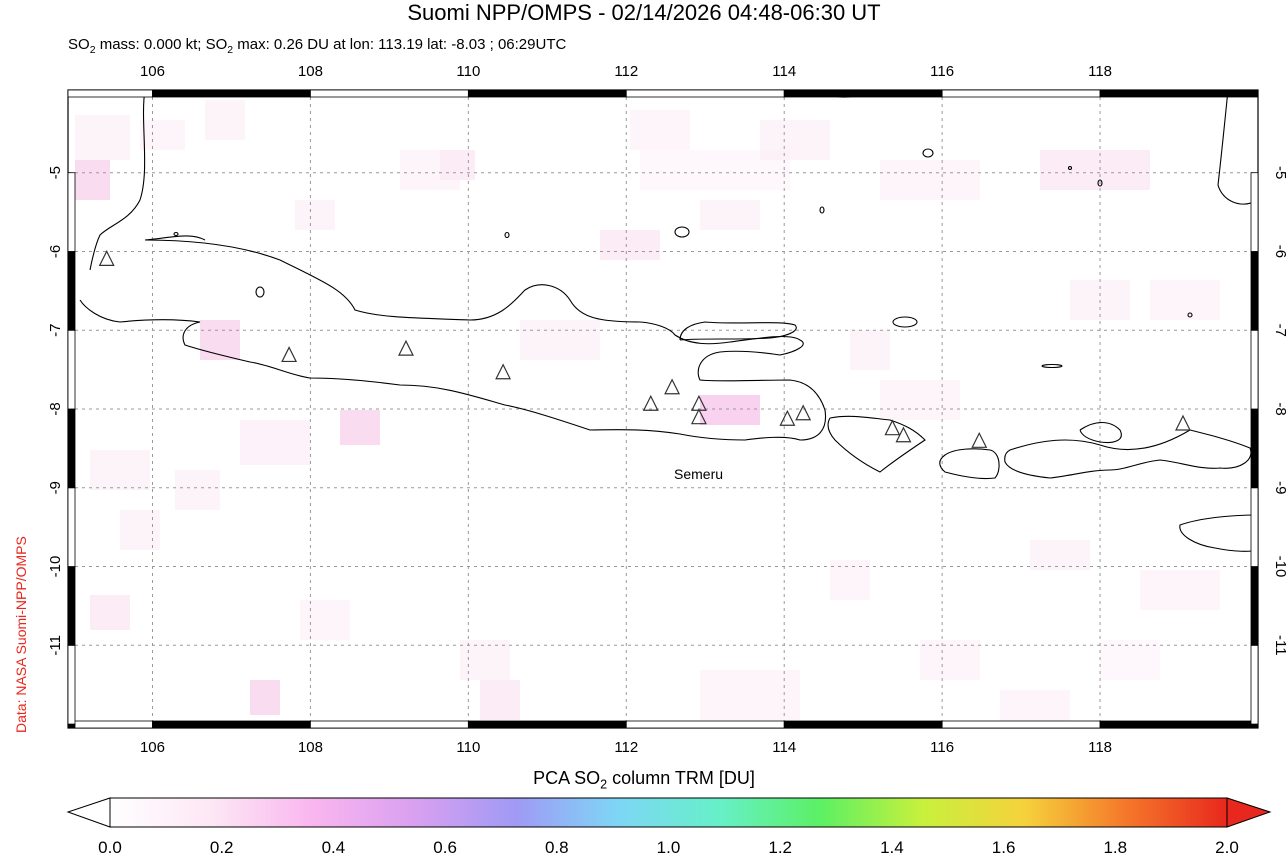  I want to click on volcano-label-semeru: Semeru, so click(698, 474).